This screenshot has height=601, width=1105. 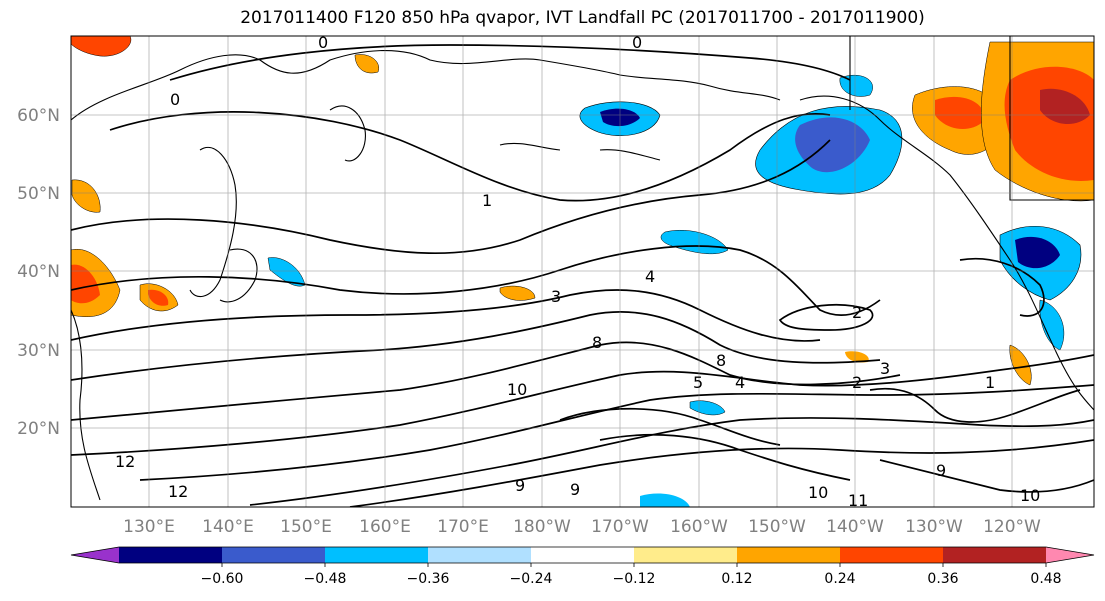 What do you see at coordinates (777, 527) in the screenshot?
I see `lon-label: 150°W` at bounding box center [777, 527].